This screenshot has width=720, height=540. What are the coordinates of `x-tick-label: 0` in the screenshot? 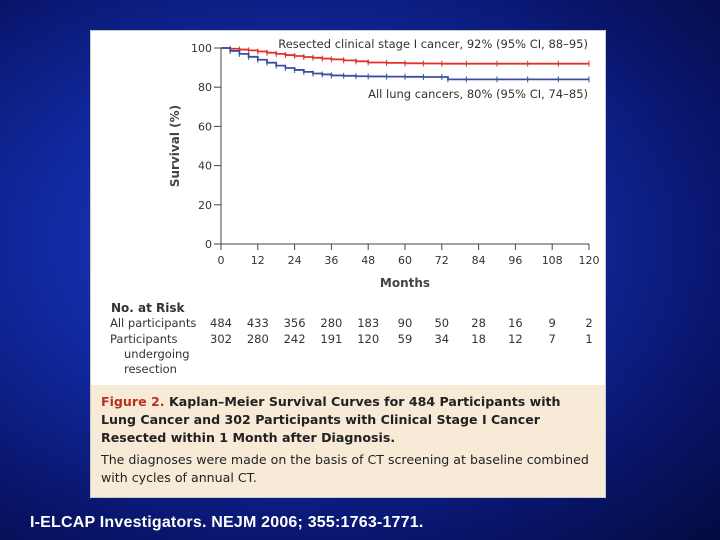 It's located at (221, 260).